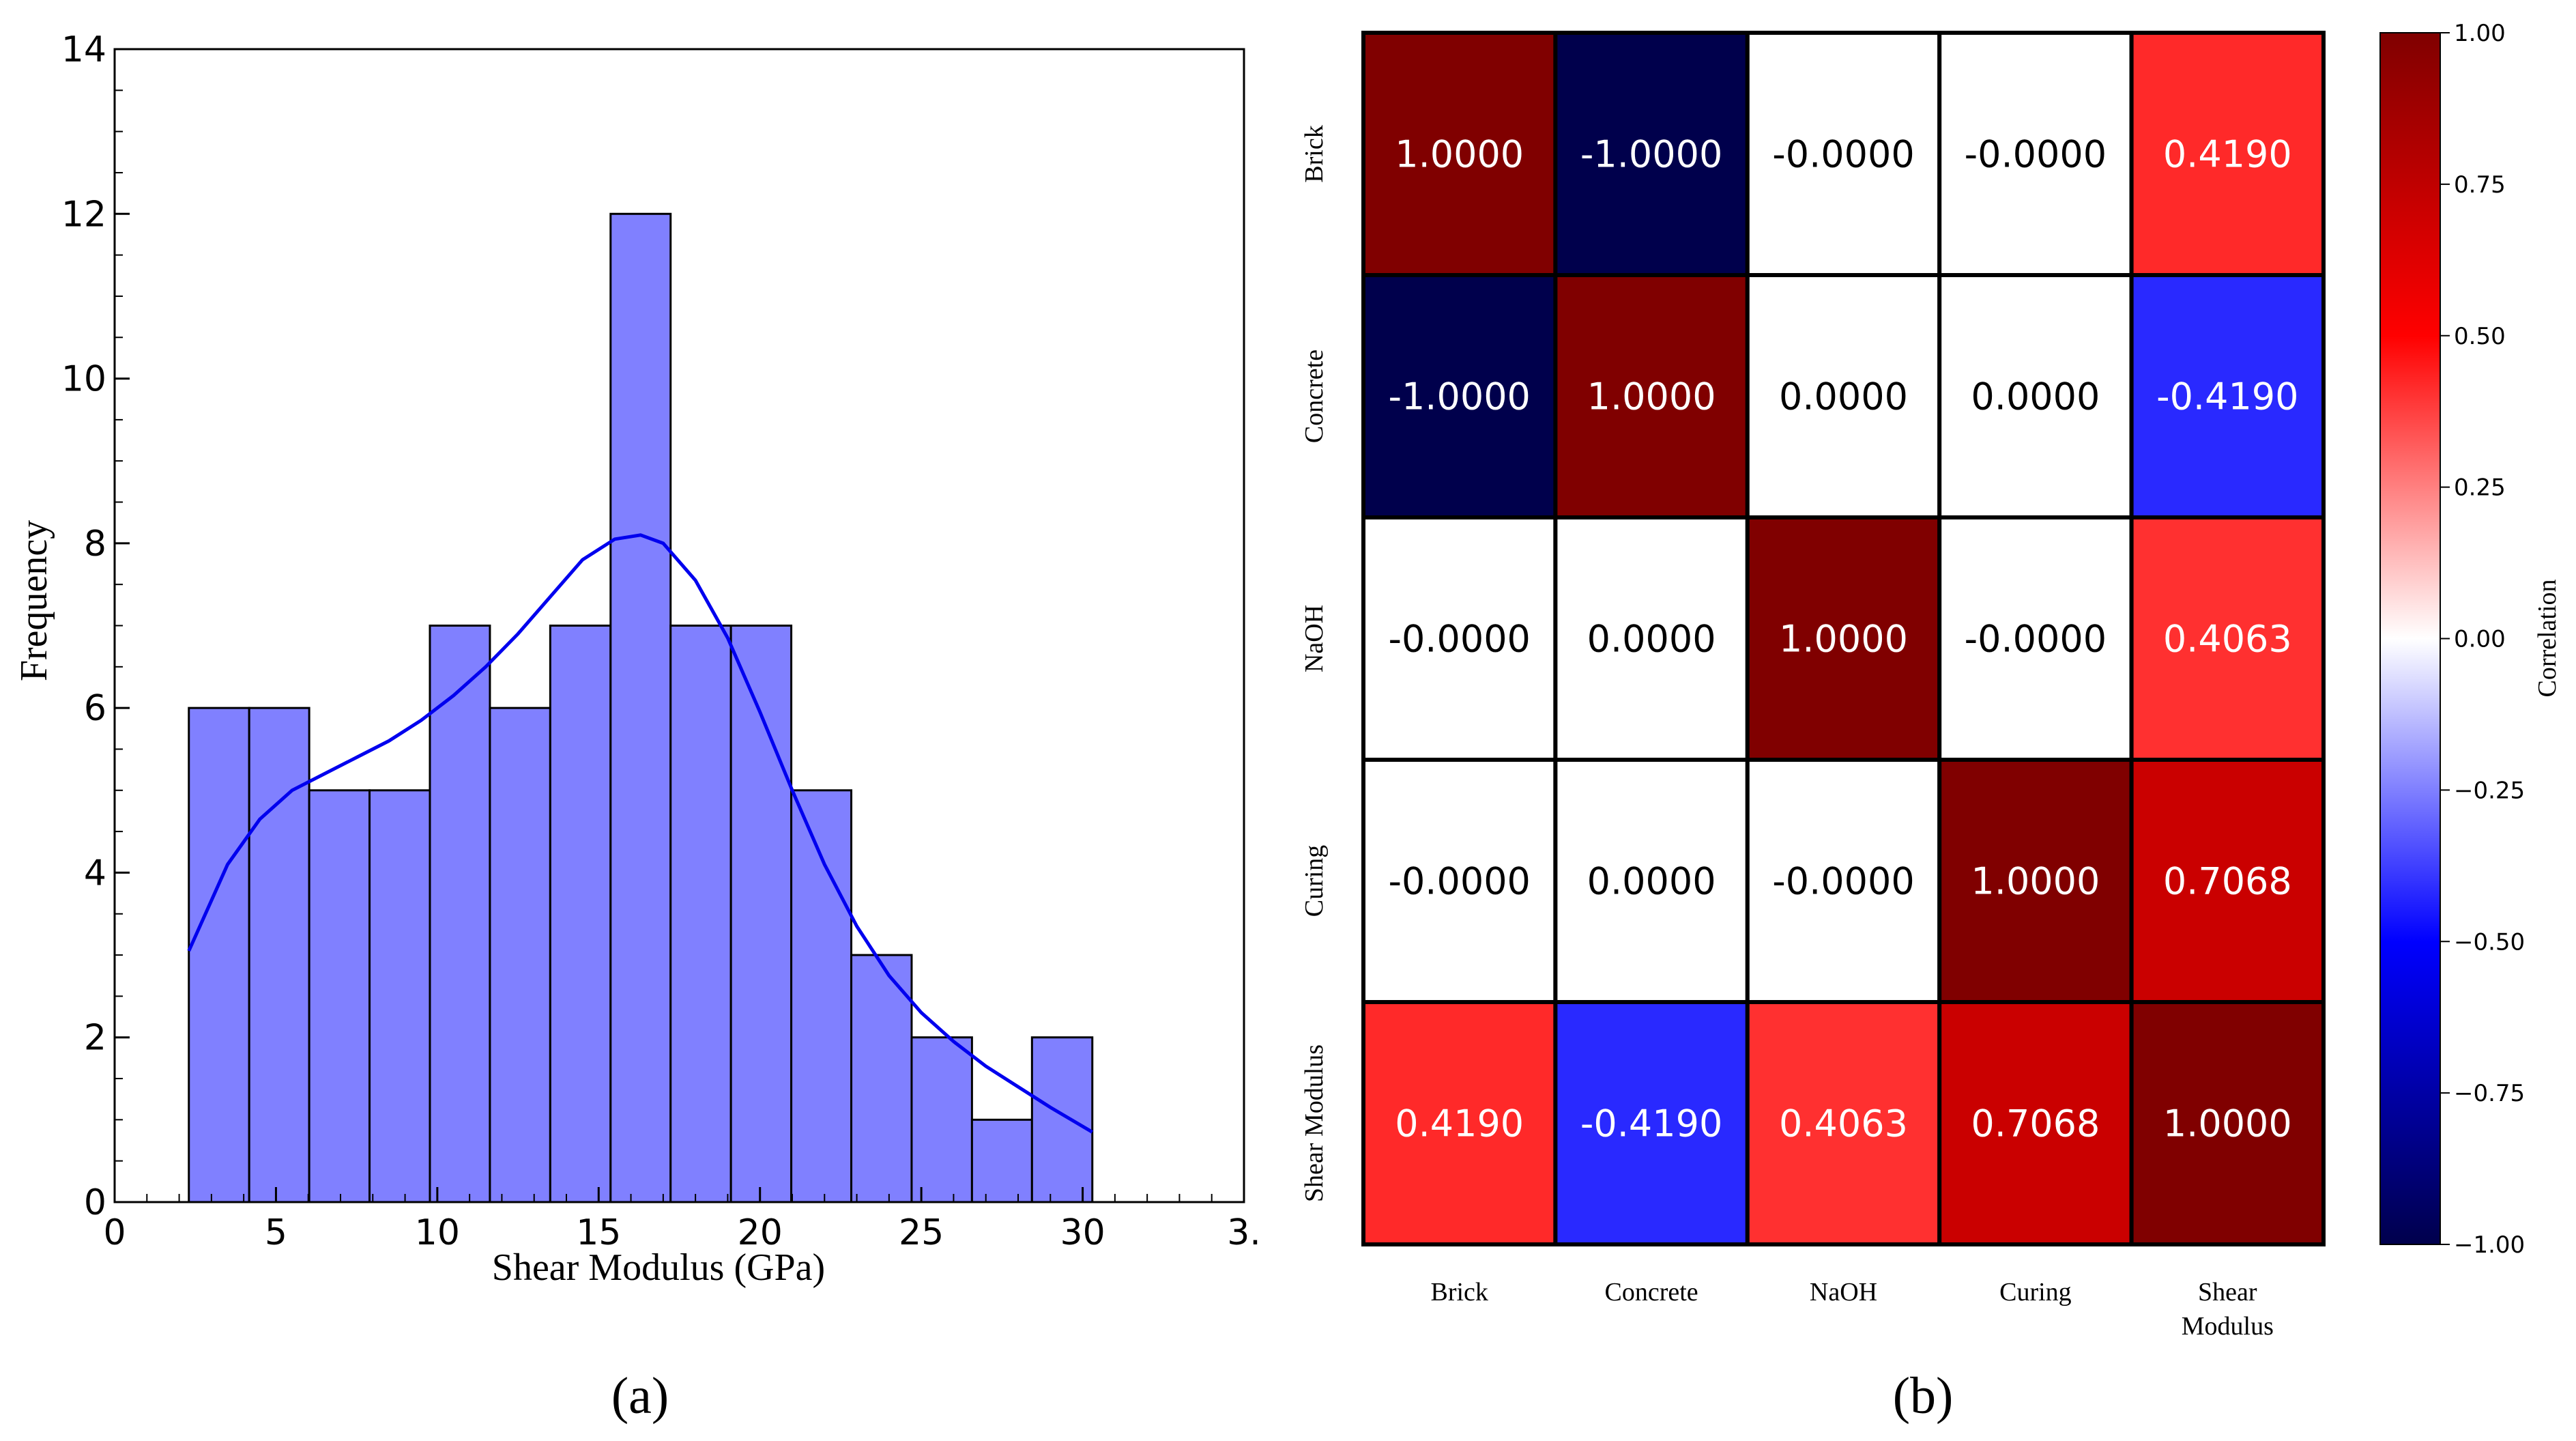  Describe the element at coordinates (2480, 336) in the screenshot. I see `colorbar-tick-label: 0.50` at that location.